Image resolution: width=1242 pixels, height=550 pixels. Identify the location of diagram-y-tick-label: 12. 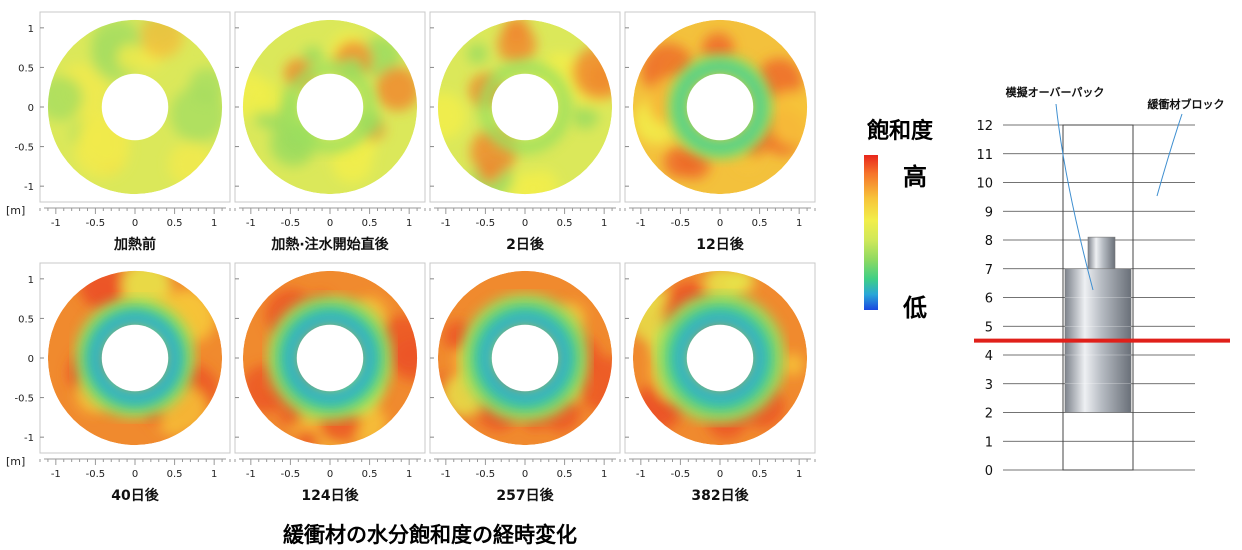
(984, 126).